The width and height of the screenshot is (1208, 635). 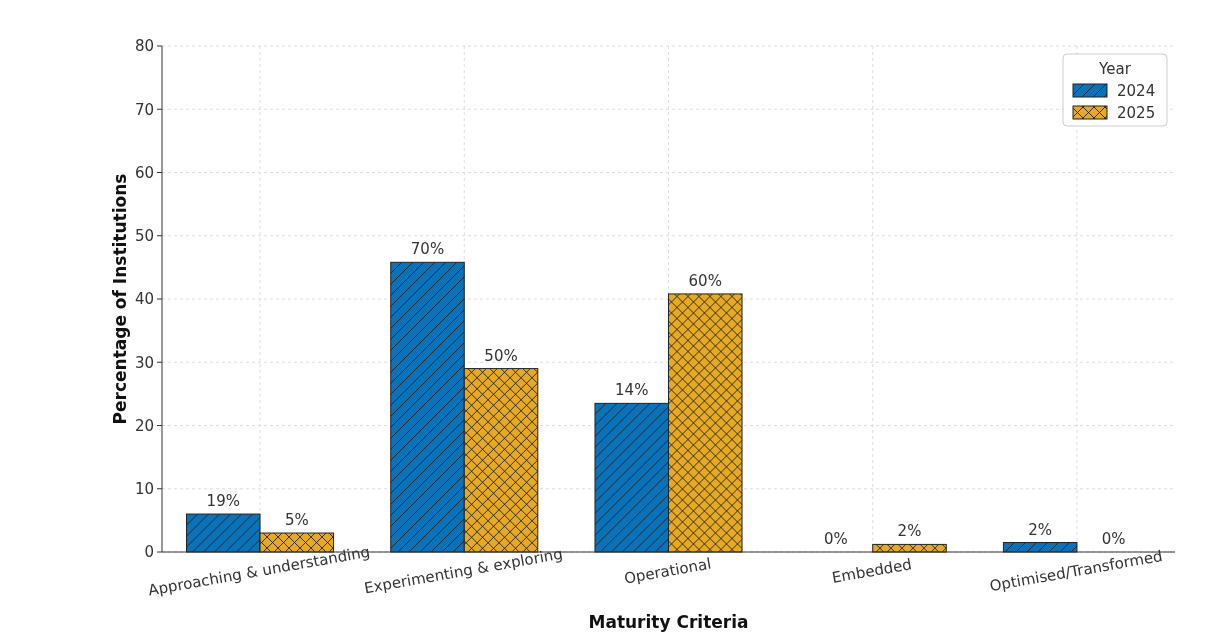 I want to click on x-axis-title: Maturity Criteria, so click(x=668, y=622).